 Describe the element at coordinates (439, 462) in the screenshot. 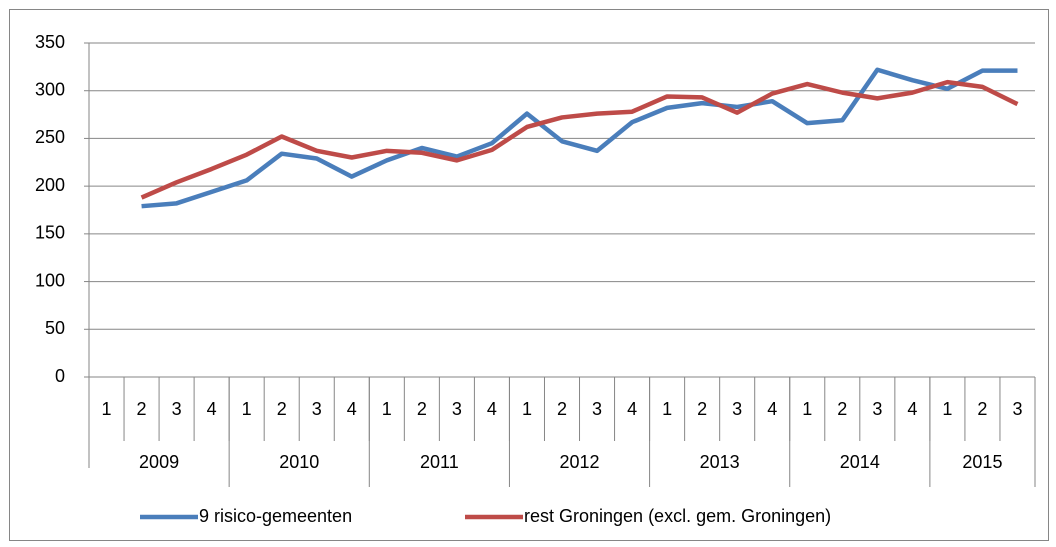

I see `x-group-label: 2011` at that location.